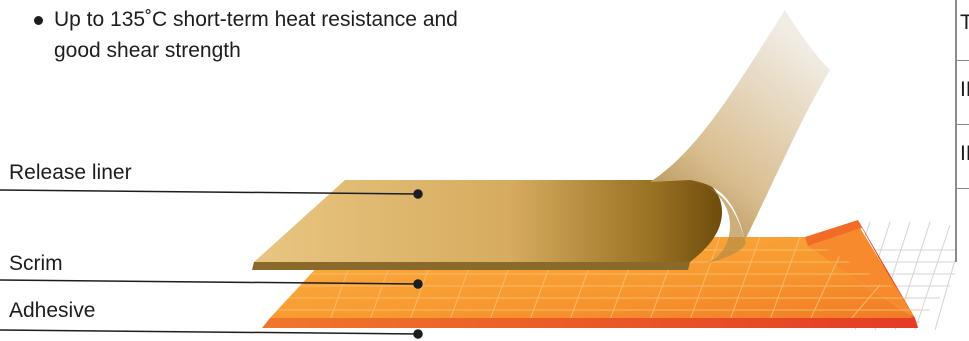 Image resolution: width=969 pixels, height=341 pixels. Describe the element at coordinates (38, 20) in the screenshot. I see `bullet-dot-icon` at that location.